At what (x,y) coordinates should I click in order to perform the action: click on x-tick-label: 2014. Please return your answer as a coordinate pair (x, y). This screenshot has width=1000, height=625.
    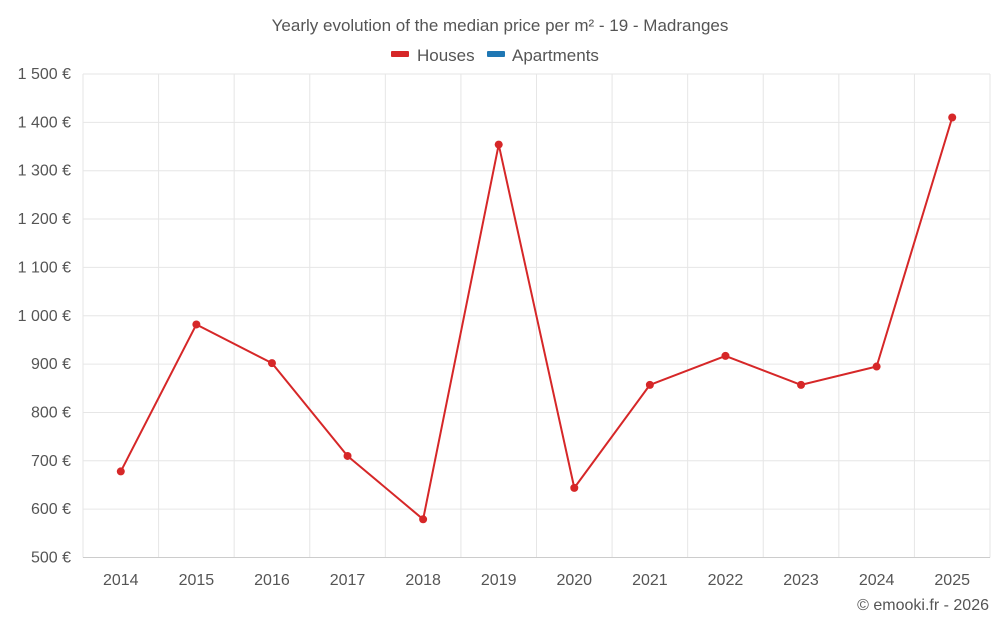
    Looking at the image, I should click on (121, 580).